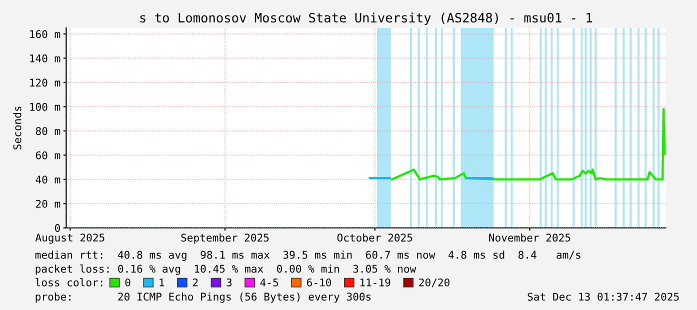 This screenshot has height=310, width=697. I want to click on line-series, so click(528, 144).